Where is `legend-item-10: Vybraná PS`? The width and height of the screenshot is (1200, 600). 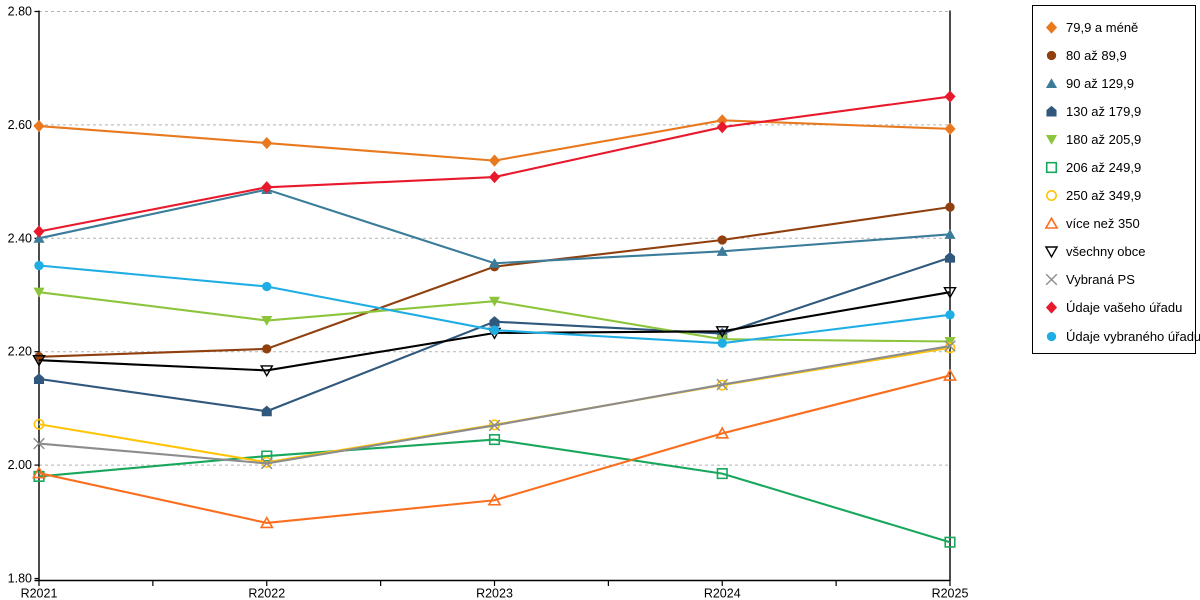
legend-item-10: Vybraná PS is located at coordinates (1119, 280).